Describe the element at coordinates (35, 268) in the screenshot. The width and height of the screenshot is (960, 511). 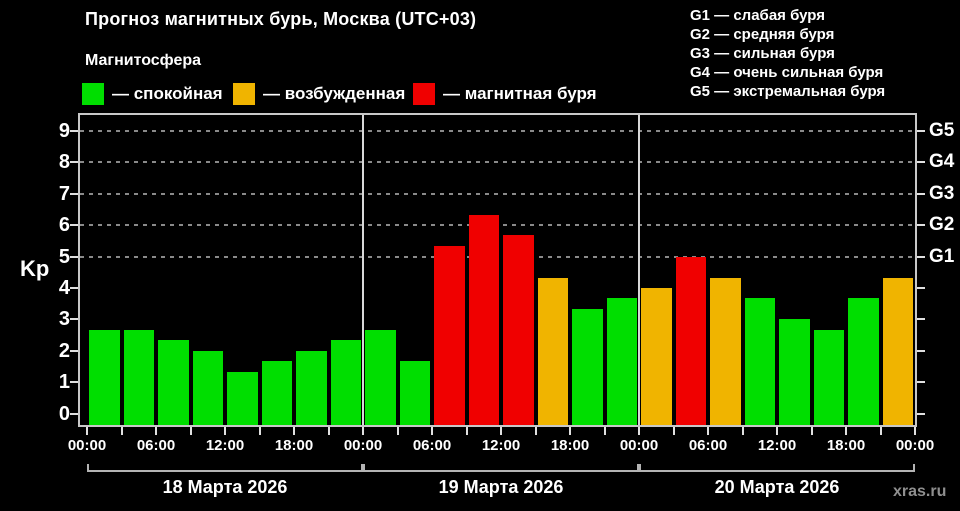
I see `kp-axis-title: Kp` at that location.